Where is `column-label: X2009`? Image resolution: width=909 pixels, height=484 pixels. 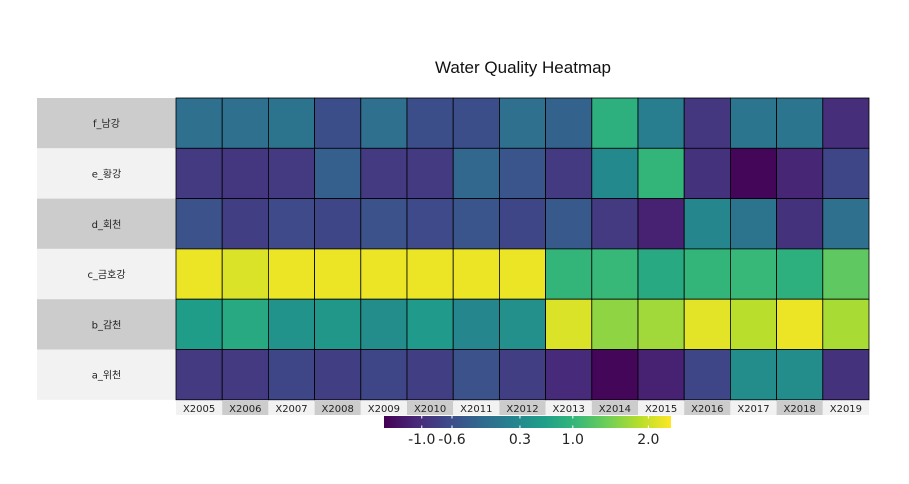
column-label: X2009 is located at coordinates (384, 409).